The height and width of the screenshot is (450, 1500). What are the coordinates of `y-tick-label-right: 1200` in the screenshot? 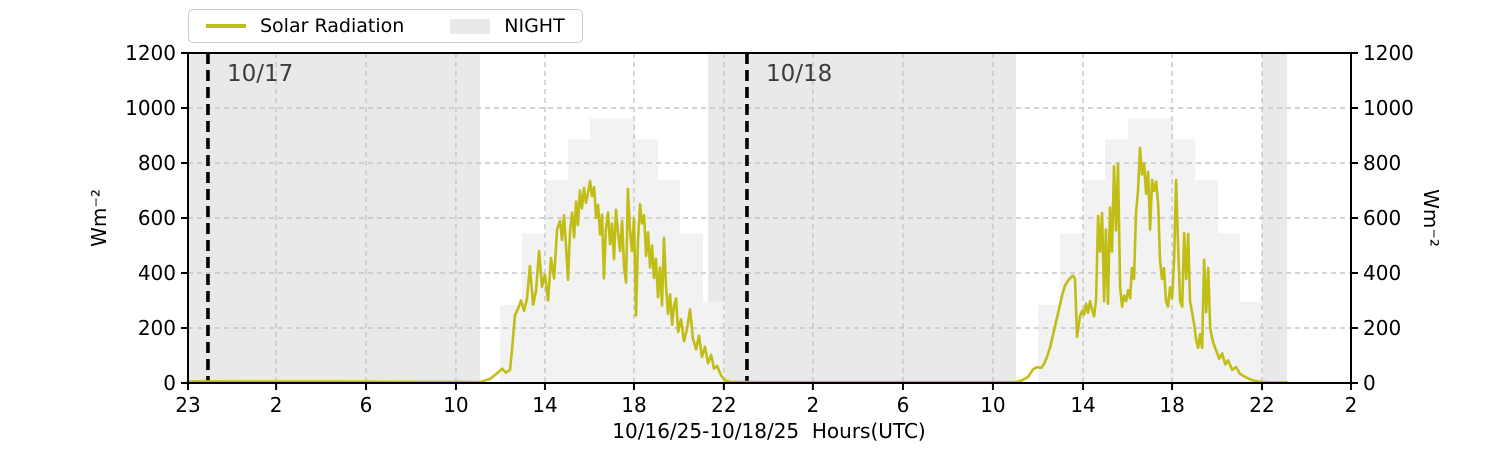 It's located at (1388, 53).